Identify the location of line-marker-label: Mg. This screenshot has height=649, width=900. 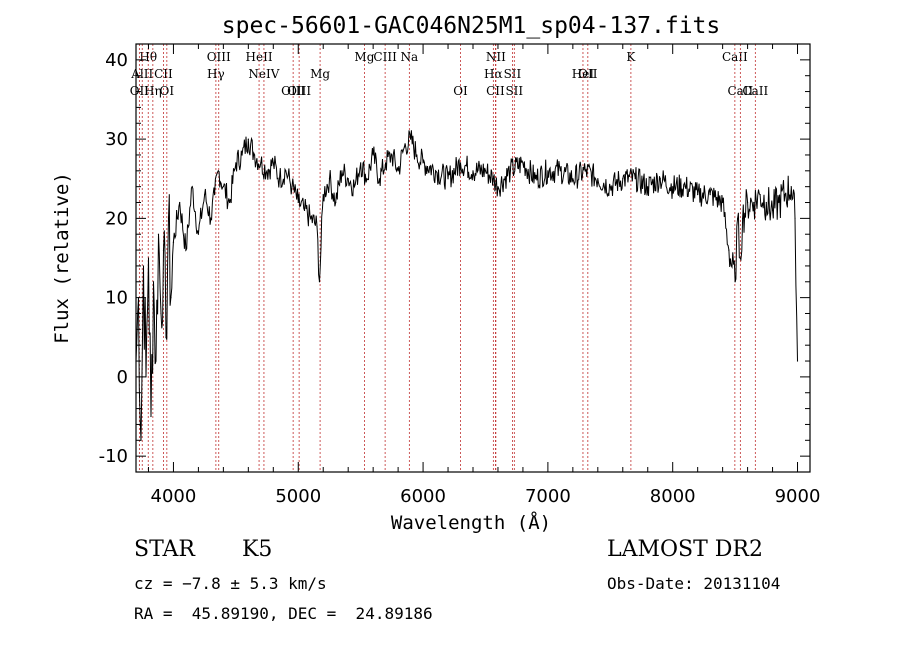
(364, 57).